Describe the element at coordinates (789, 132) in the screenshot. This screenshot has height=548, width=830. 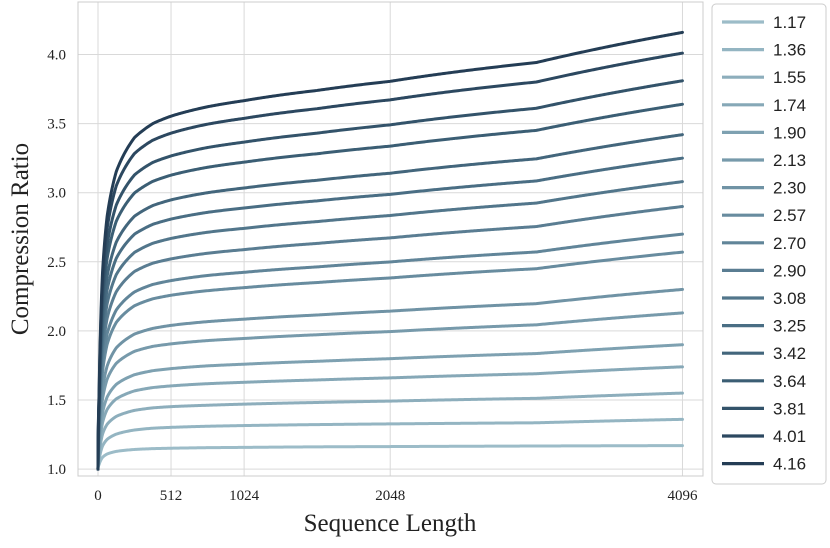
I see `legend-label: 1.90` at that location.